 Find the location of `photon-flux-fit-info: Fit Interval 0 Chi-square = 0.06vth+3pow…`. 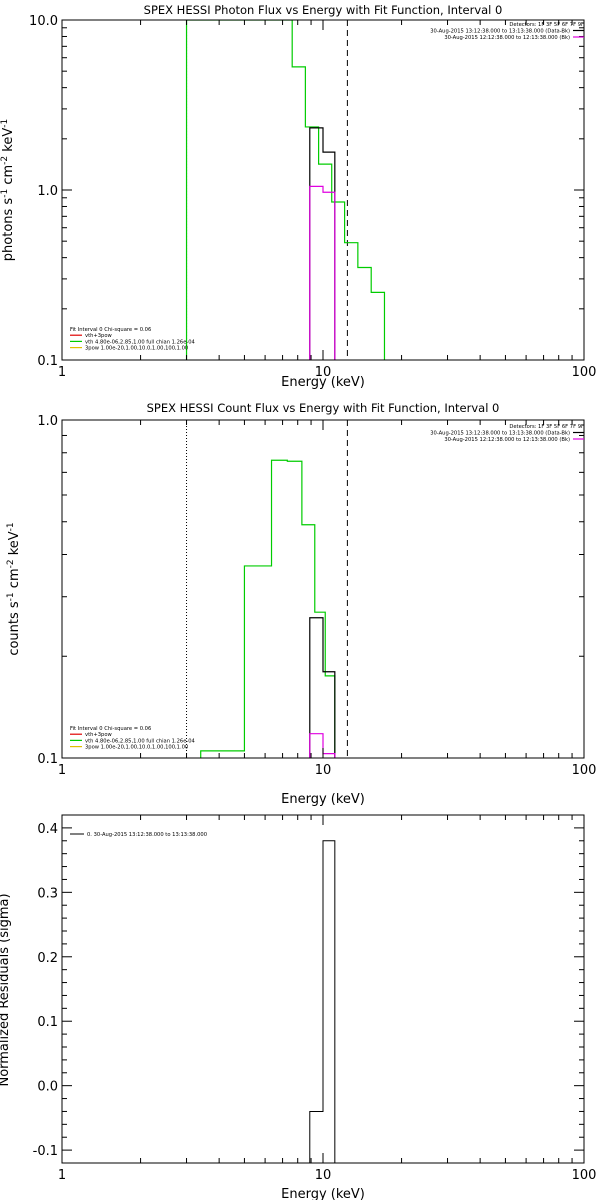

photon-flux-fit-info: Fit Interval 0 Chi-square = 0.06vth+3pow… is located at coordinates (133, 339).